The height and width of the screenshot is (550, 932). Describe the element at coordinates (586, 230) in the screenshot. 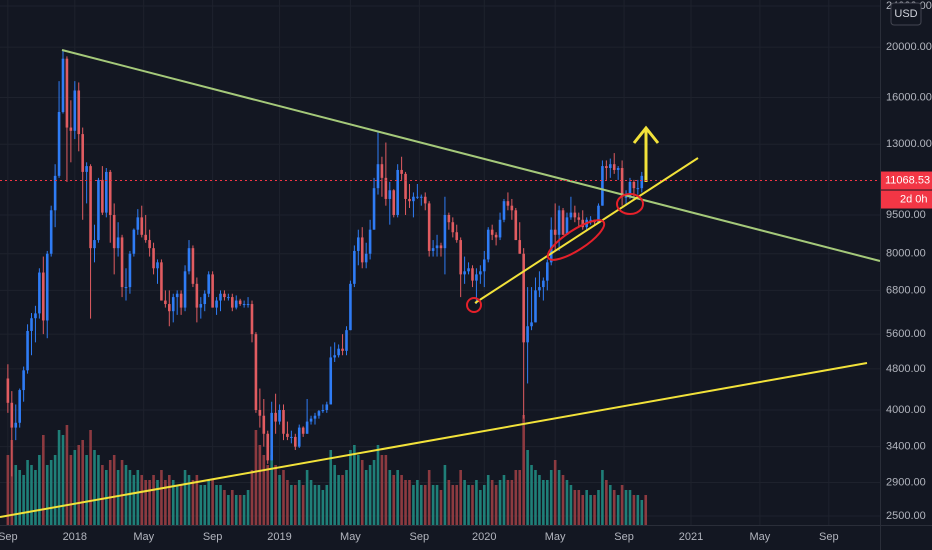

I see `trend-line` at that location.